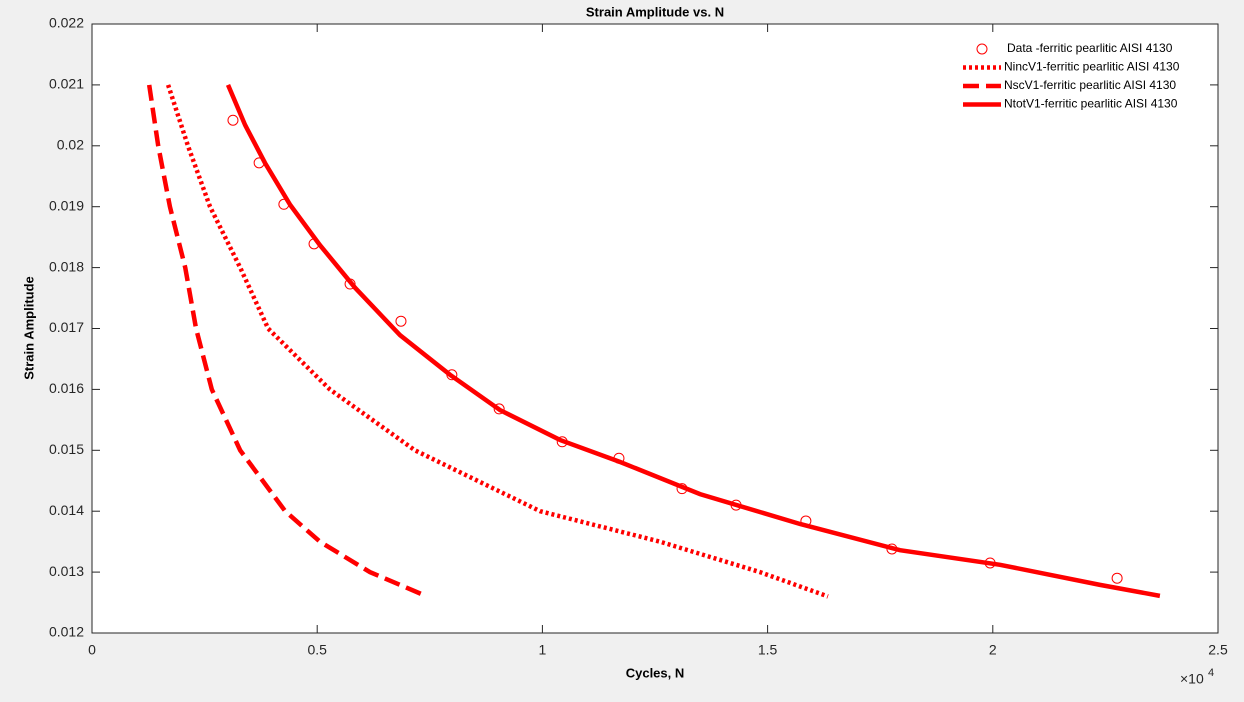 The height and width of the screenshot is (702, 1244). Describe the element at coordinates (655, 672) in the screenshot. I see `x-axis-label: Cycles, N` at that location.